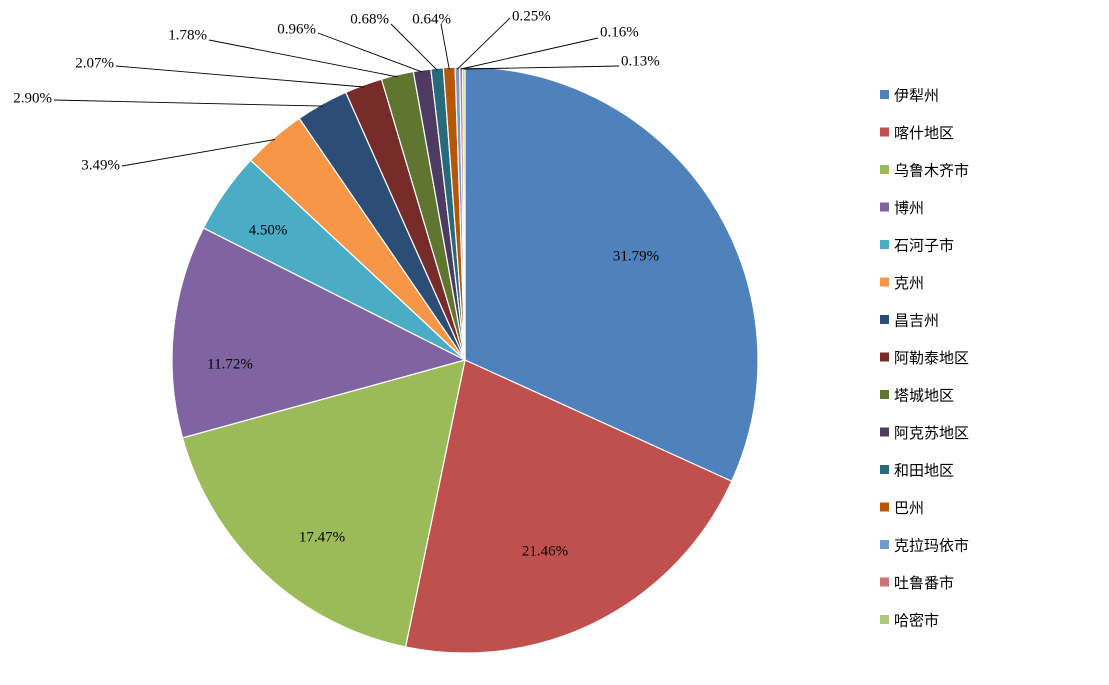 Image resolution: width=1109 pixels, height=685 pixels. Describe the element at coordinates (531, 16) in the screenshot. I see `data-label: 0.25%` at that location.